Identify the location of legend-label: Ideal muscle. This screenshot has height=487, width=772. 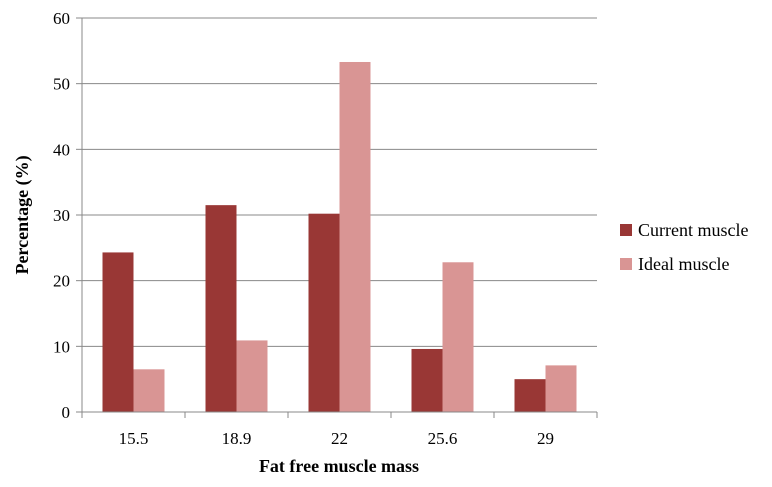
(683, 264).